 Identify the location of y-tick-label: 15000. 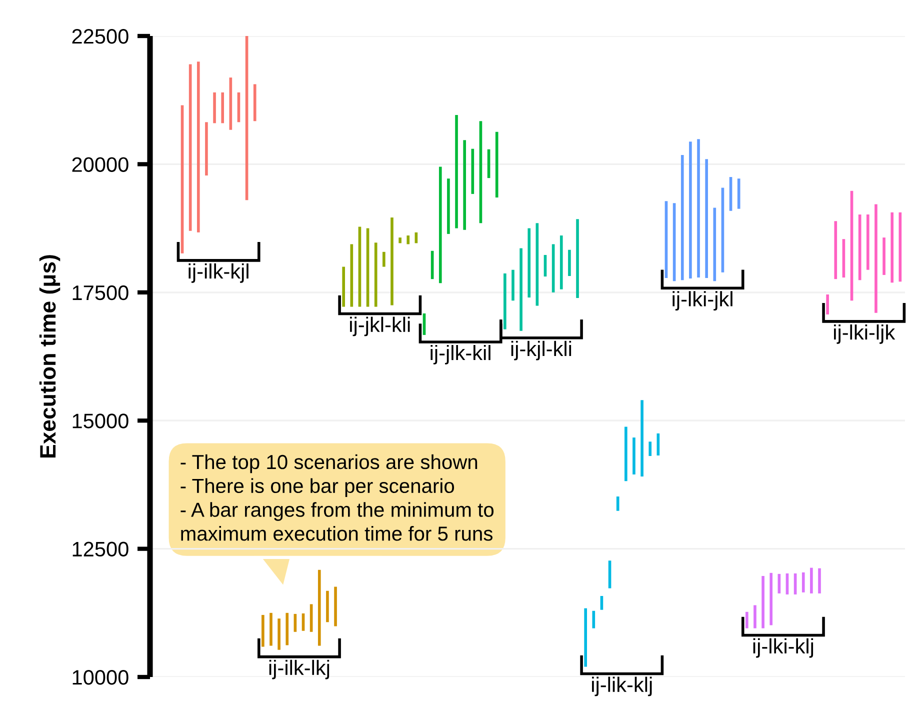
(100, 421).